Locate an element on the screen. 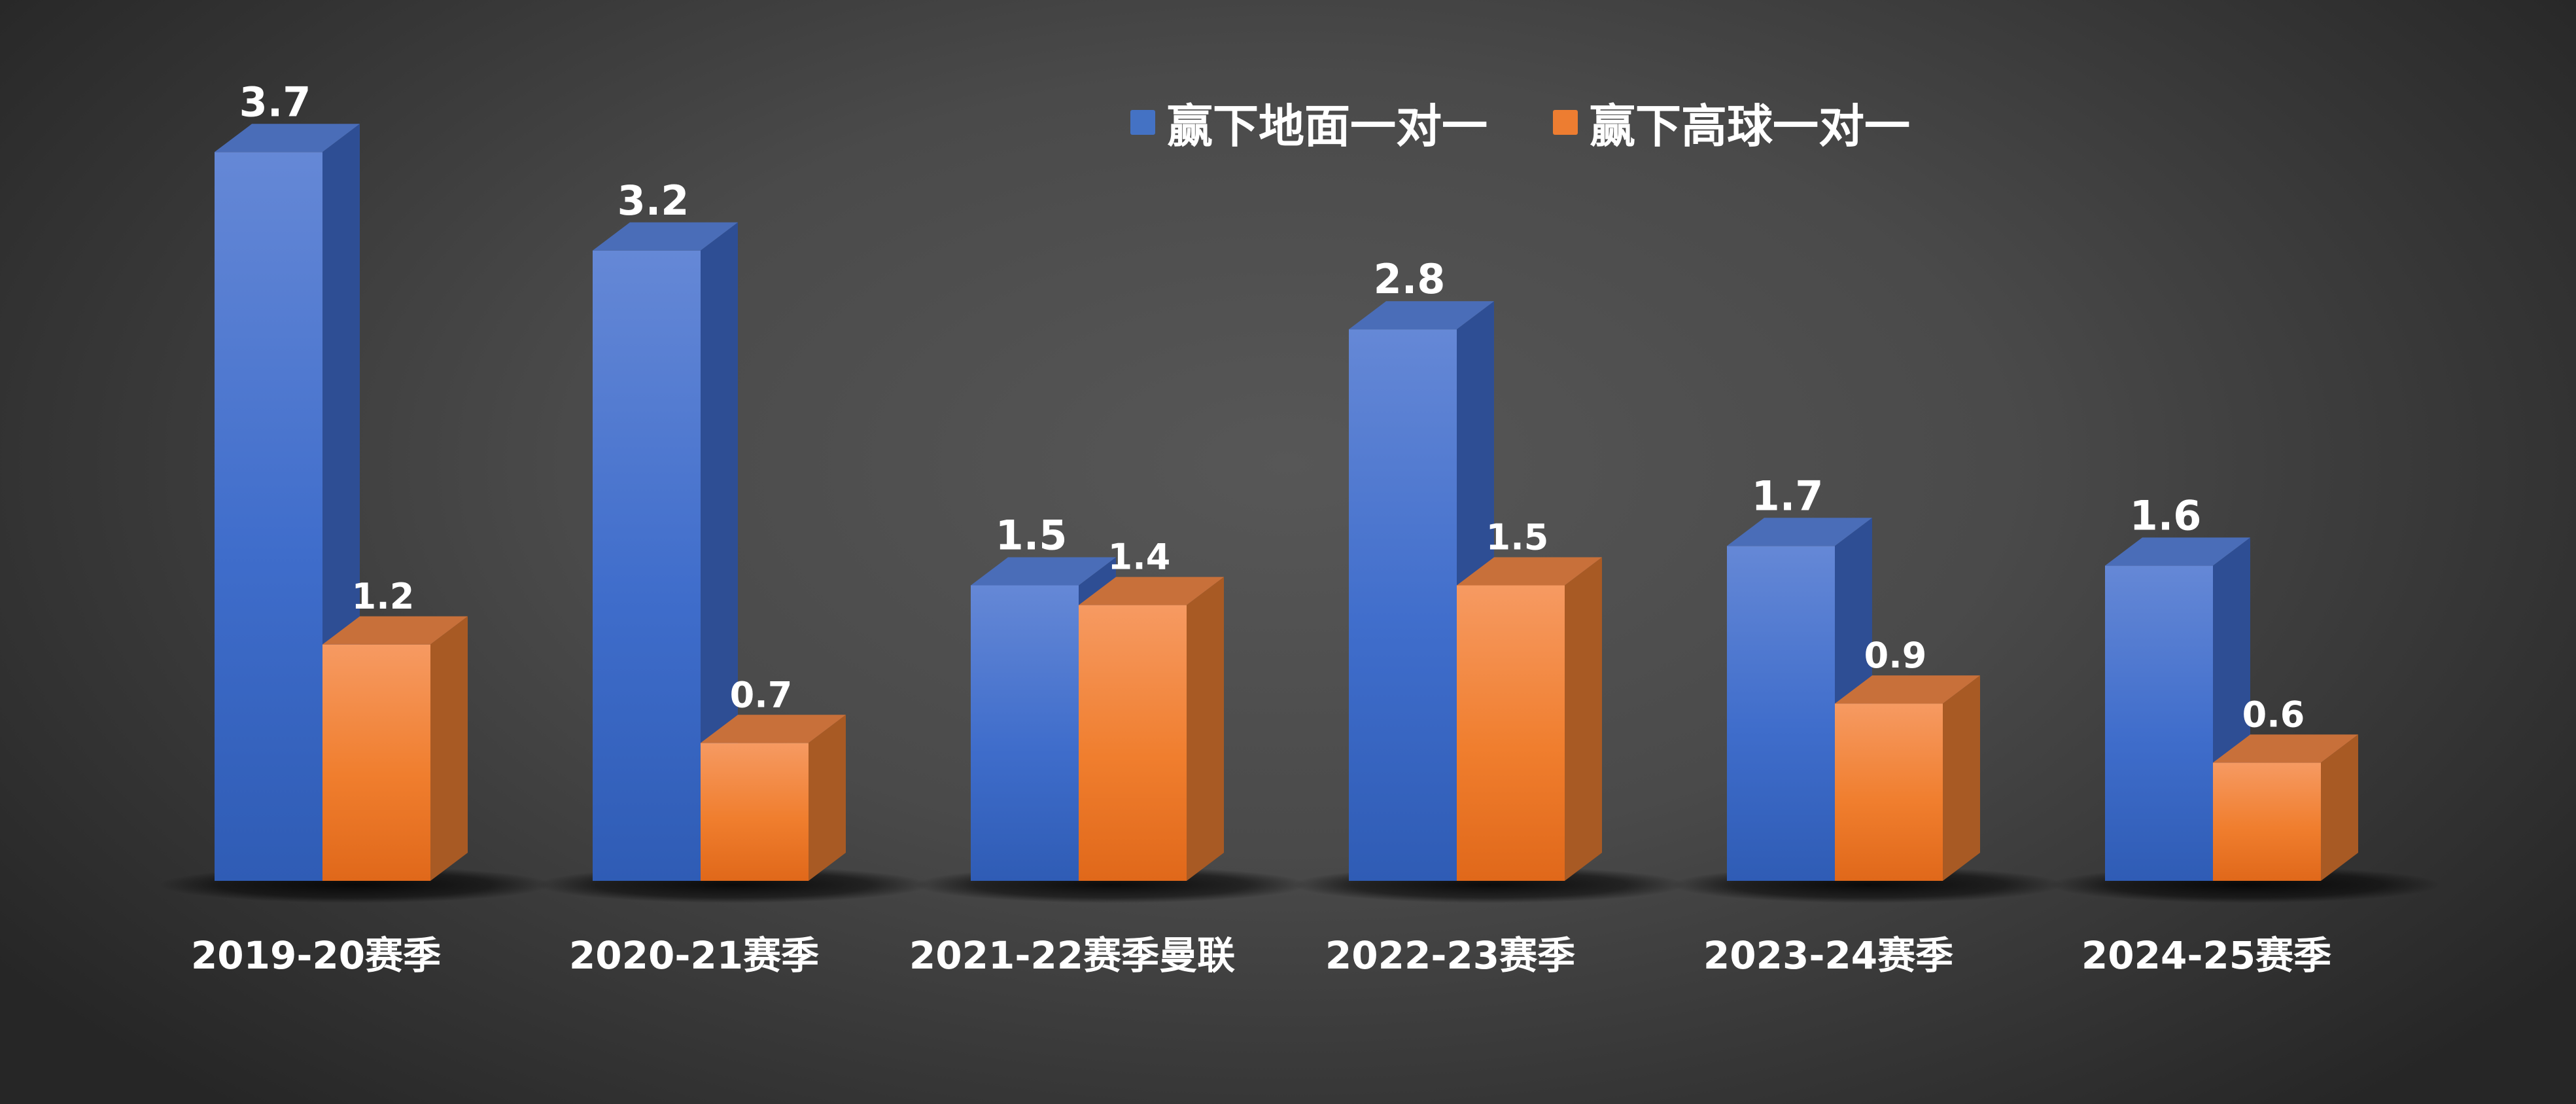 This screenshot has width=2576, height=1104. legend-label-aerial-duels: 赢下高球一对一 is located at coordinates (1750, 126).